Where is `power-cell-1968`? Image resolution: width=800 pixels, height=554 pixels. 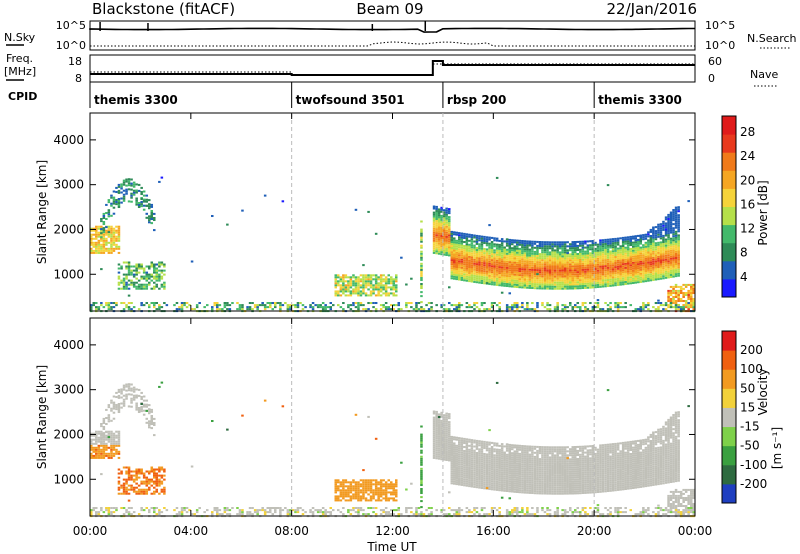 power-cell-1968 is located at coordinates (646, 234).